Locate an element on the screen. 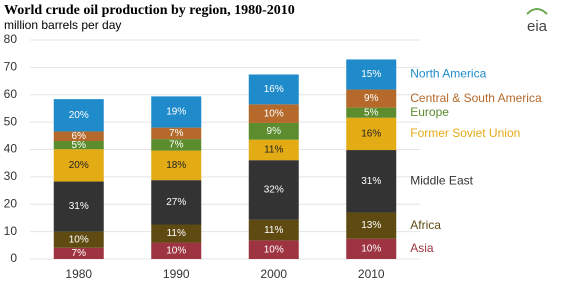  legend-label: North America is located at coordinates (448, 74).